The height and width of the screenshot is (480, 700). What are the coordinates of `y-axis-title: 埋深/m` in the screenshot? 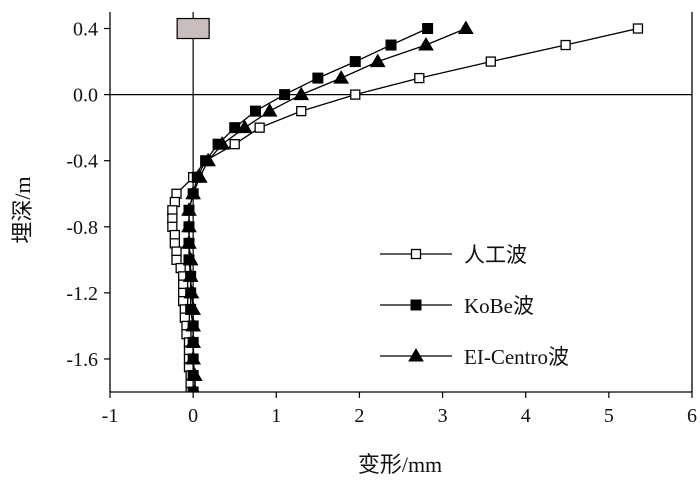 It's located at (22, 209).